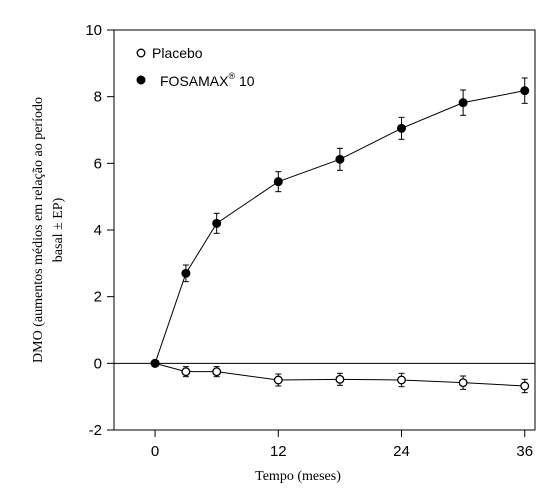 Image resolution: width=543 pixels, height=491 pixels. What do you see at coordinates (98, 297) in the screenshot?
I see `y-tick-label: 2` at bounding box center [98, 297].